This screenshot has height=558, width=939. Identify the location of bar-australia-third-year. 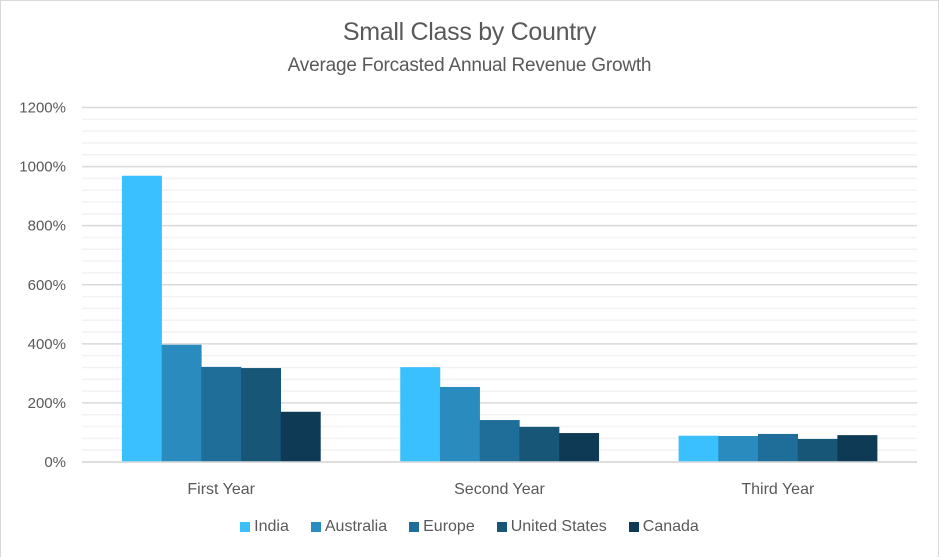
(738, 449).